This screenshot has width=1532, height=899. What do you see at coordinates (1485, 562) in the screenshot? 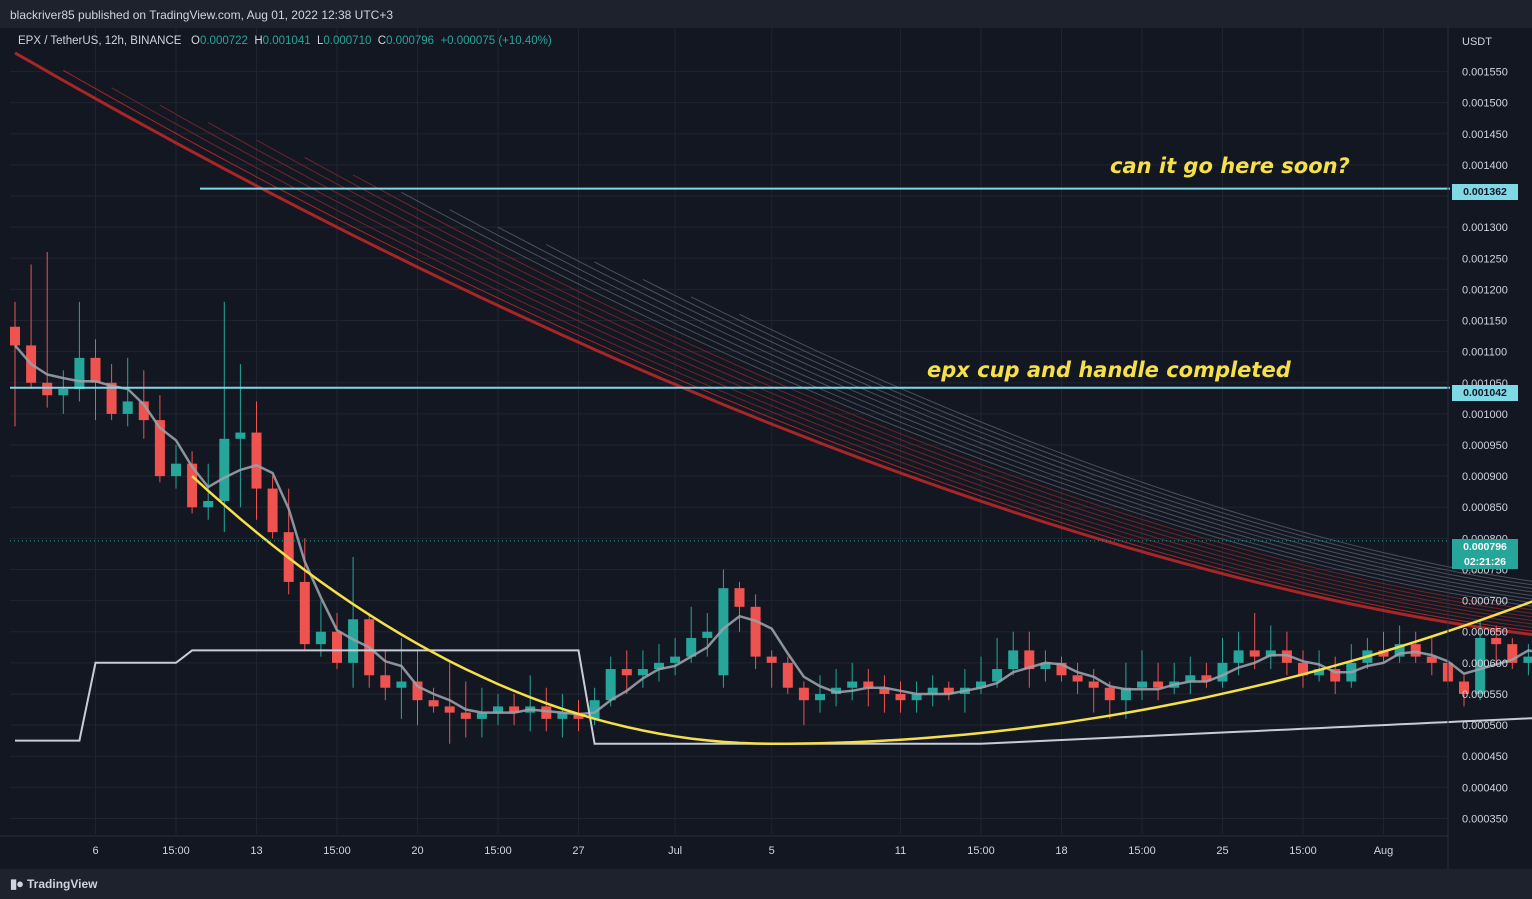
I see `bar-countdown: 02:21:26` at bounding box center [1485, 562].